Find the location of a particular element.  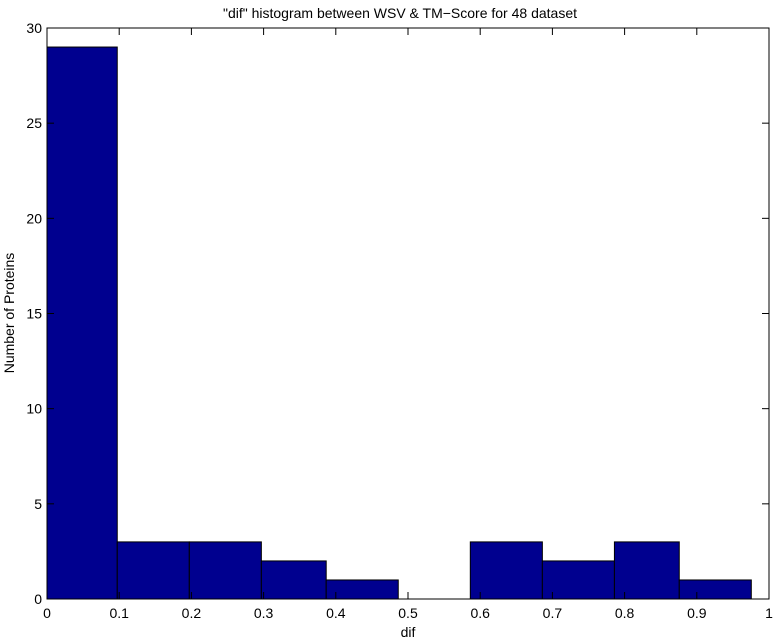

x-tick-label: 0.8 is located at coordinates (625, 613).